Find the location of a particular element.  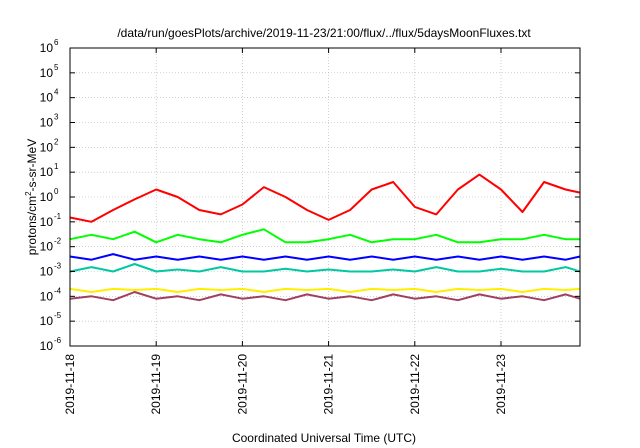

y-tick-exponent: -2 is located at coordinates (58, 241).